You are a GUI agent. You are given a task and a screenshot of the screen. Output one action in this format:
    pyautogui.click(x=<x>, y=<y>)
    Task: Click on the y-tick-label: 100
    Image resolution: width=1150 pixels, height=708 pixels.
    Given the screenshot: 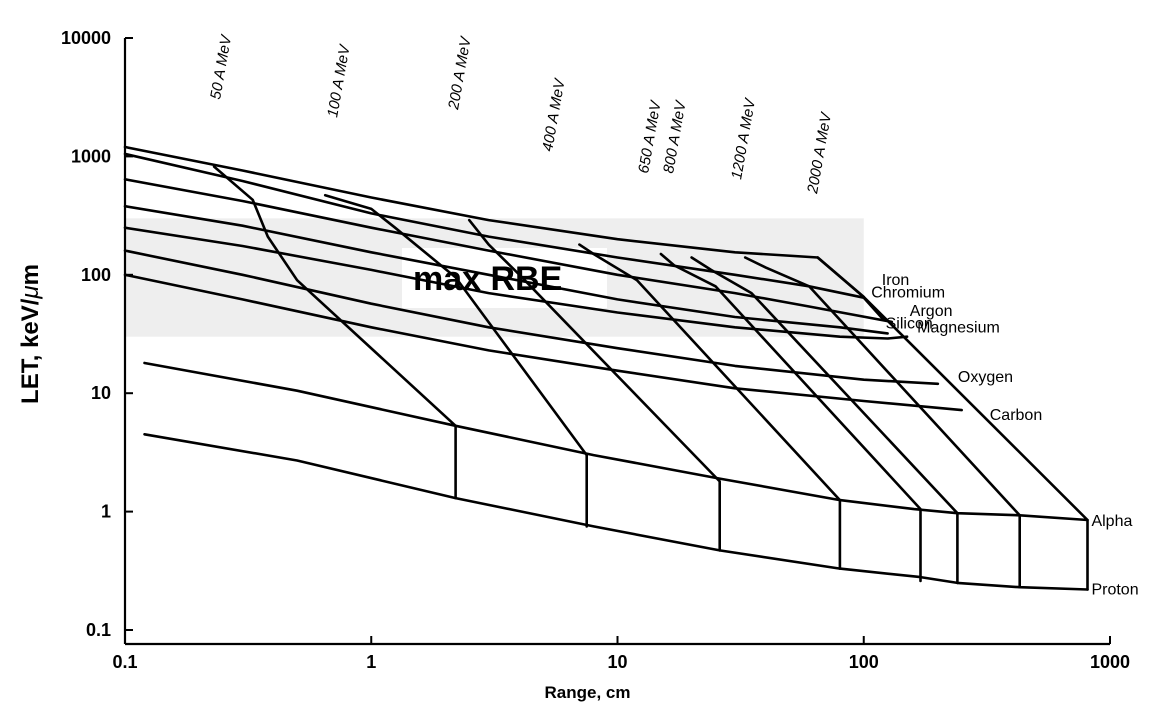 What is the action you would take?
    pyautogui.click(x=96, y=275)
    